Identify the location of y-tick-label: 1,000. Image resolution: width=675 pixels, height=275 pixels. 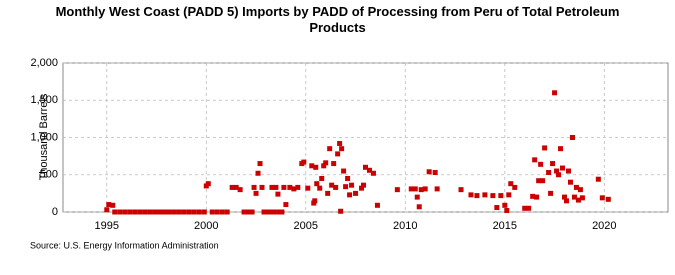
(44, 137).